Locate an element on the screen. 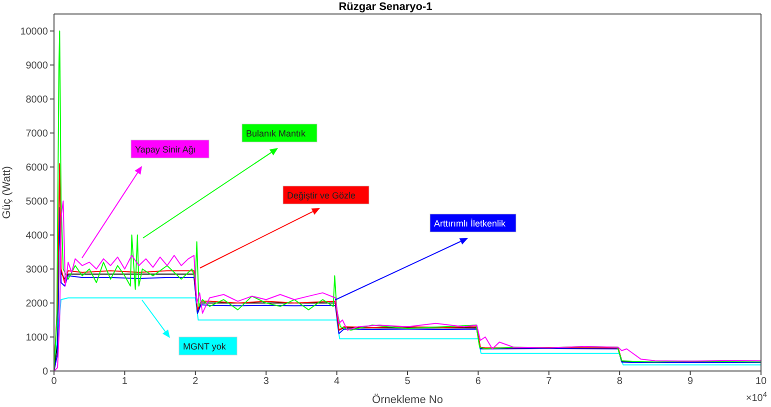 The height and width of the screenshot is (407, 771). y-tick-label: 5000 is located at coordinates (37, 202).